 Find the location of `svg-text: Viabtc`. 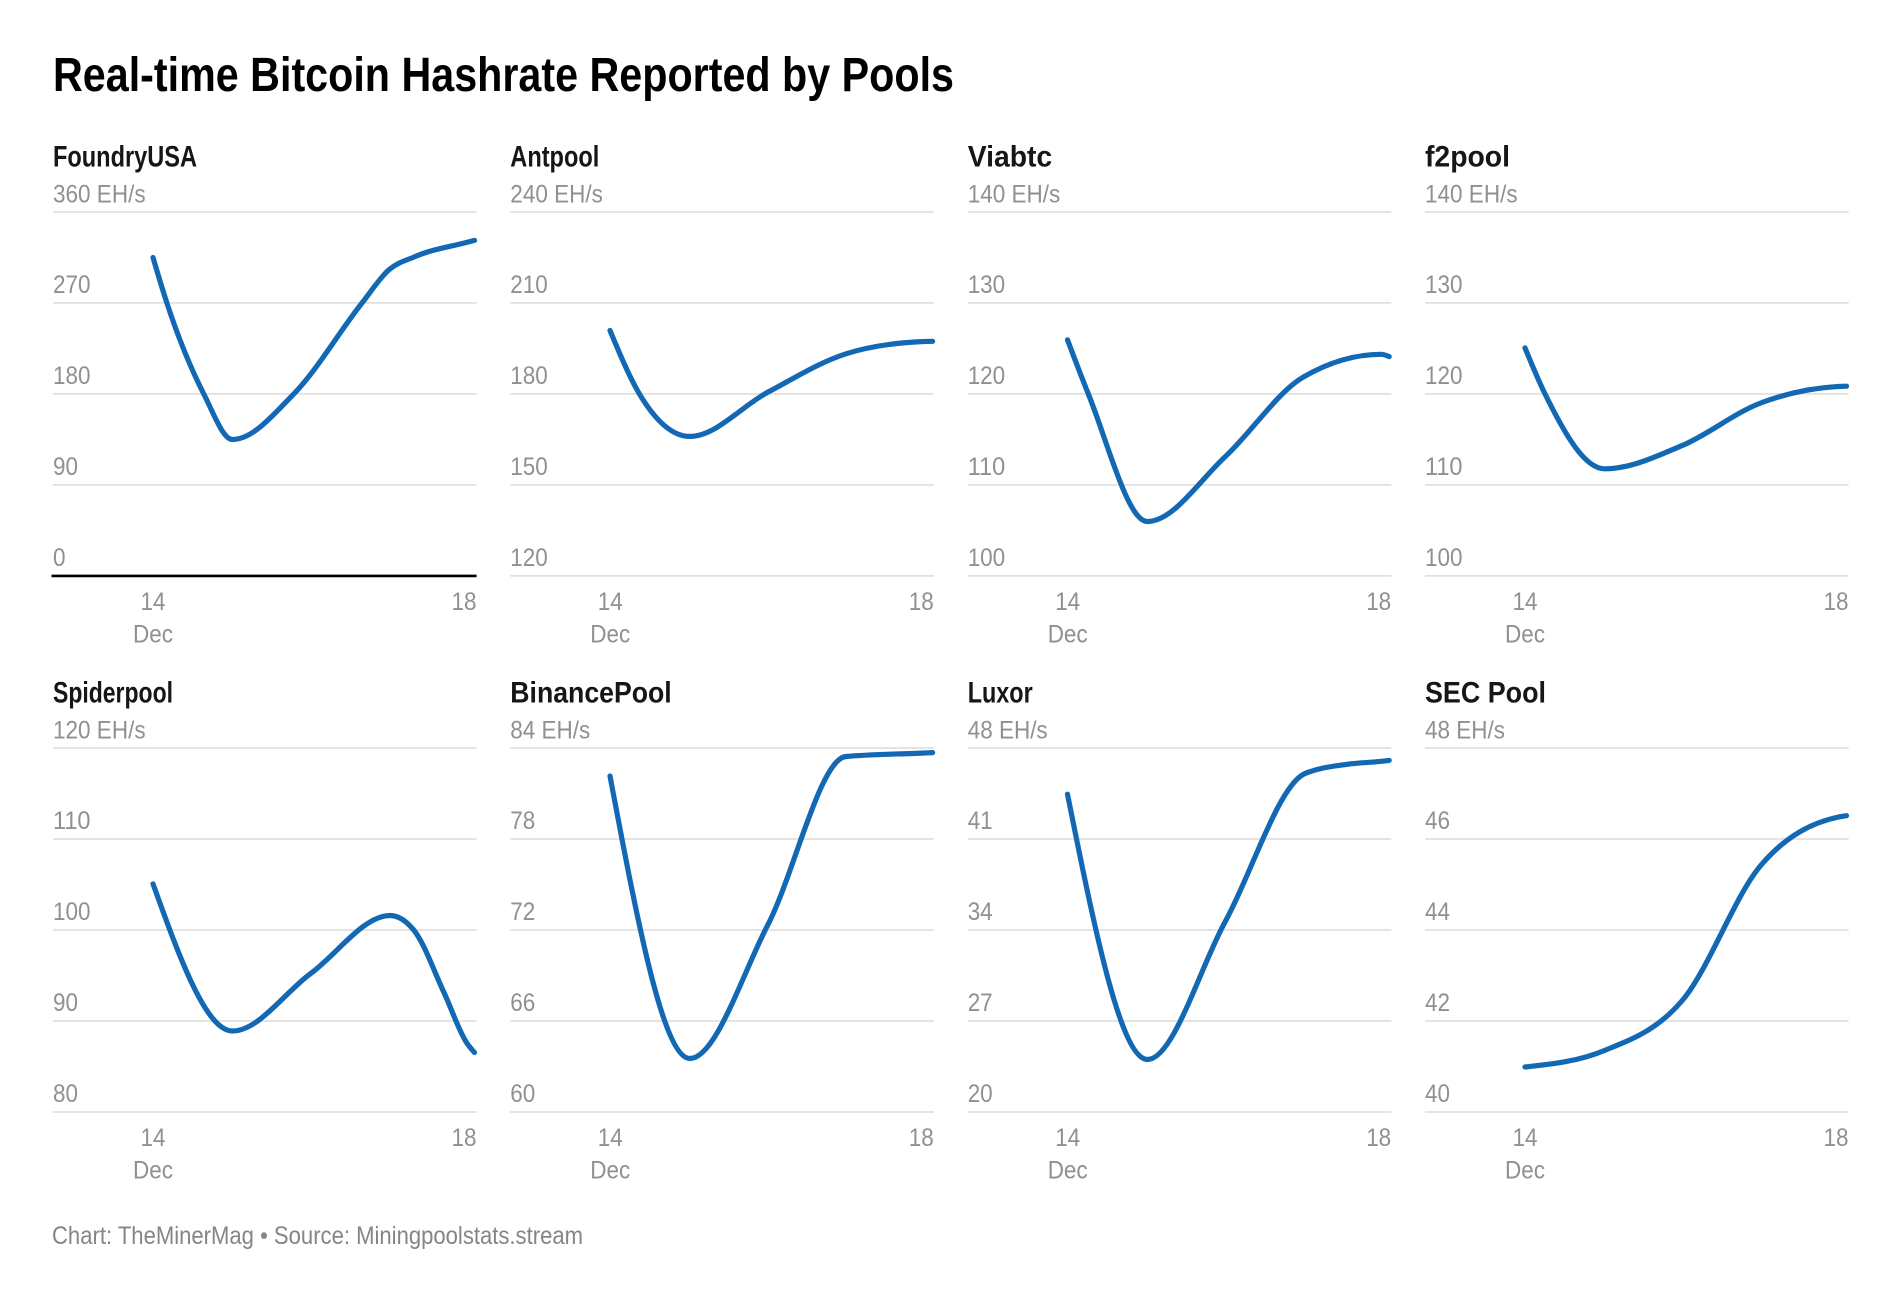

svg-text: Viabtc is located at coordinates (1010, 157).